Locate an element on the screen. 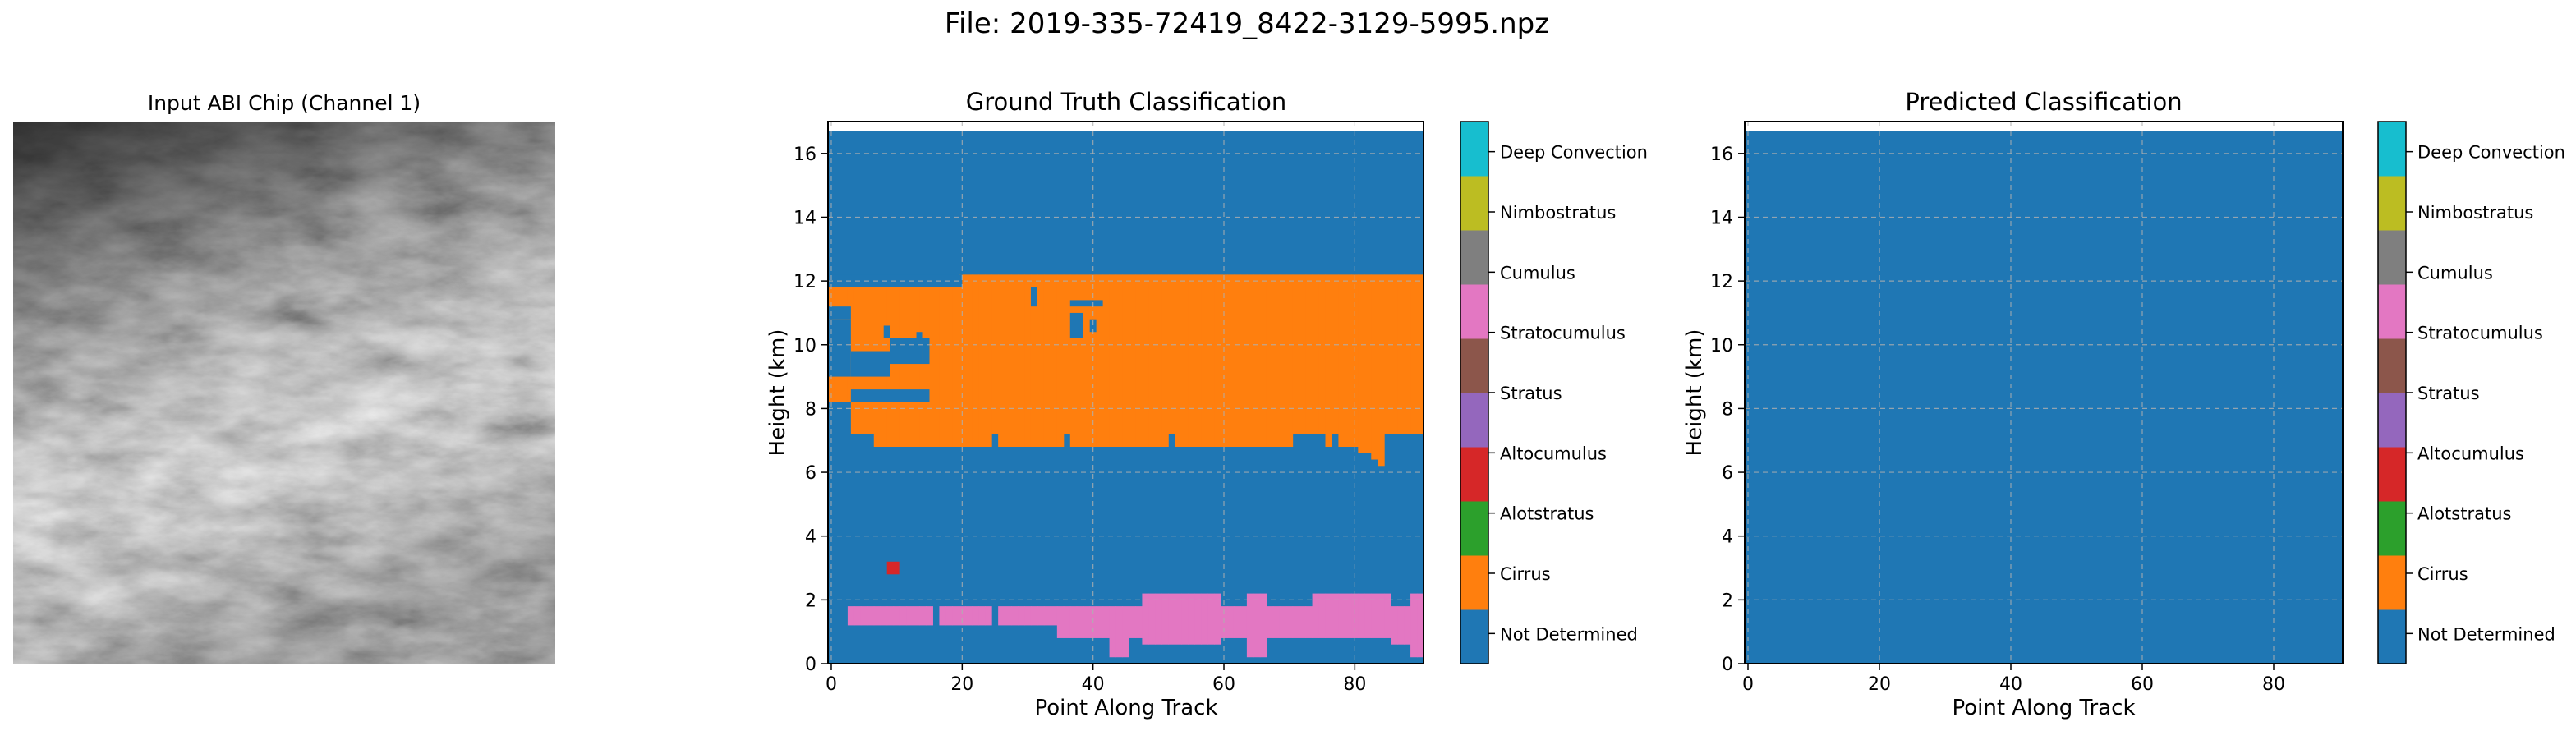  x-tick-label: 80 is located at coordinates (1354, 685).